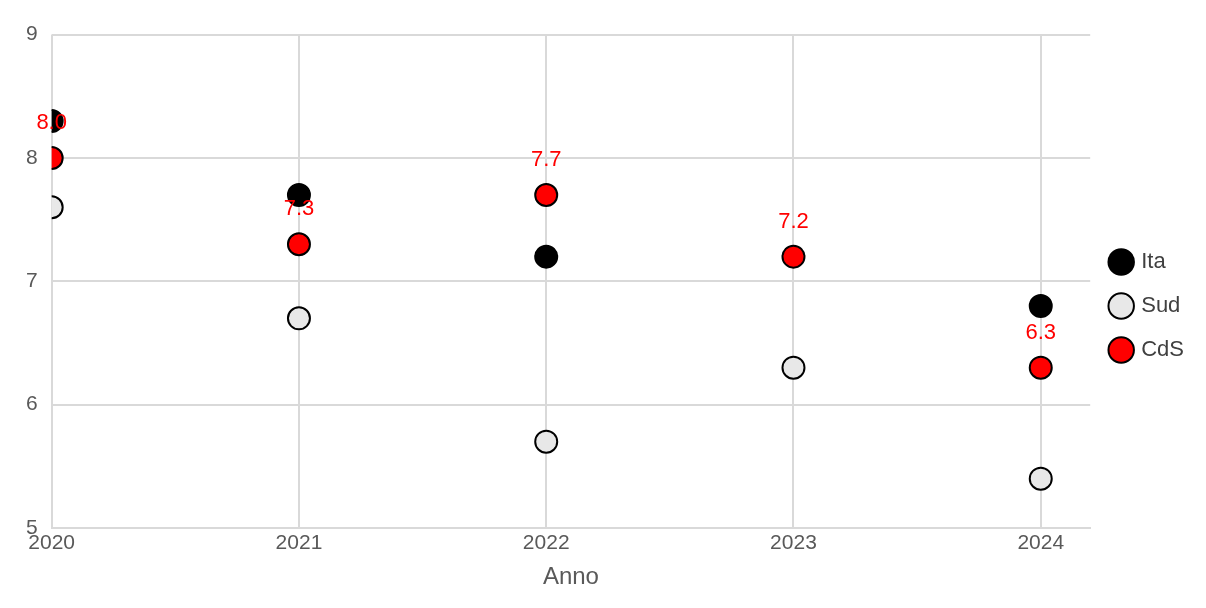  Describe the element at coordinates (1041, 331) in the screenshot. I see `data-label: 6.3` at that location.